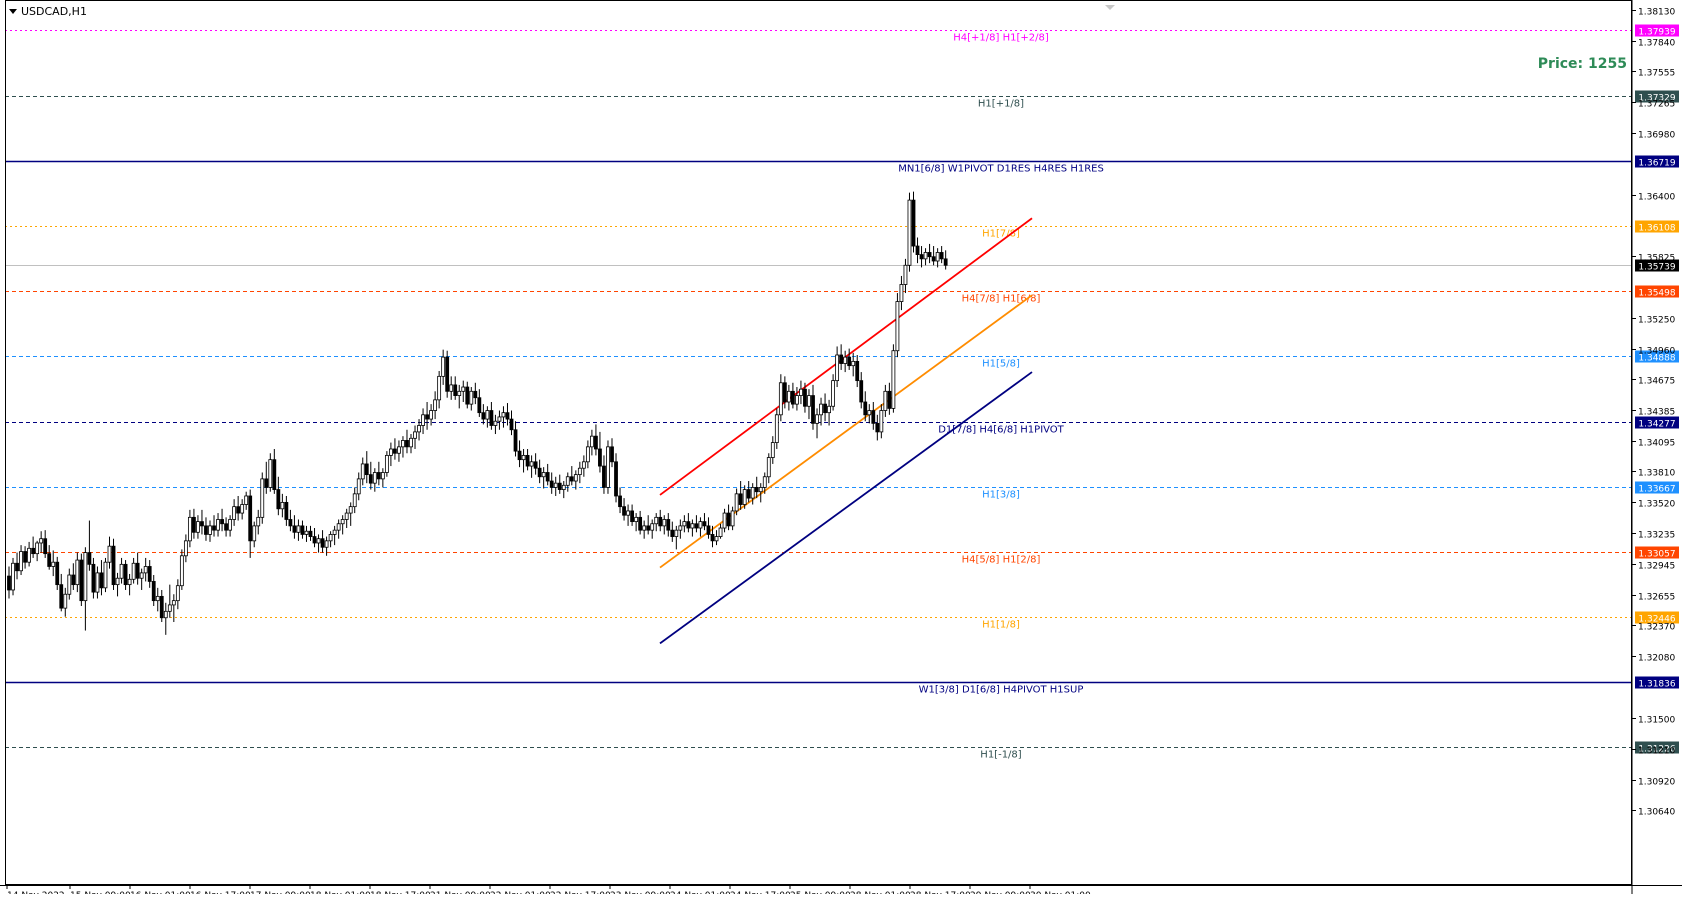 Image resolution: width=1682 pixels, height=898 pixels. I want to click on level-price-label-8: 1.33057, so click(1656, 555).